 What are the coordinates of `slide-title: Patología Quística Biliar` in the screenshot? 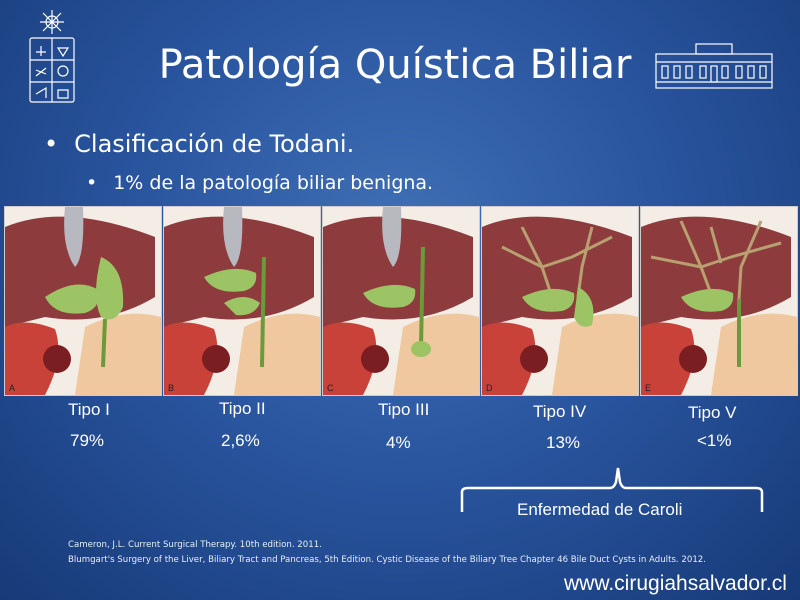 It's located at (395, 65).